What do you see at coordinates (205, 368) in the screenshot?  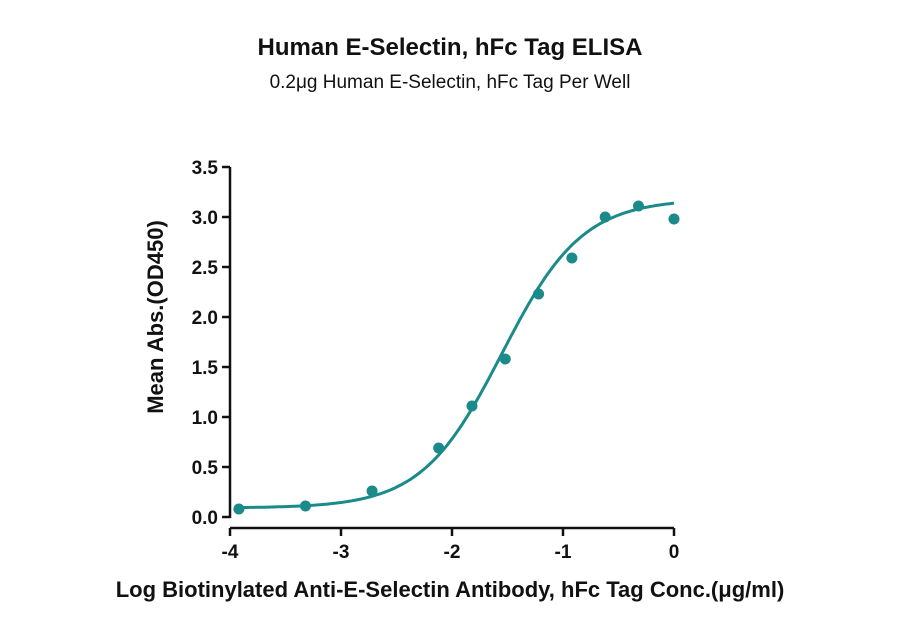 I see `y-tick-label: 1.5` at bounding box center [205, 368].